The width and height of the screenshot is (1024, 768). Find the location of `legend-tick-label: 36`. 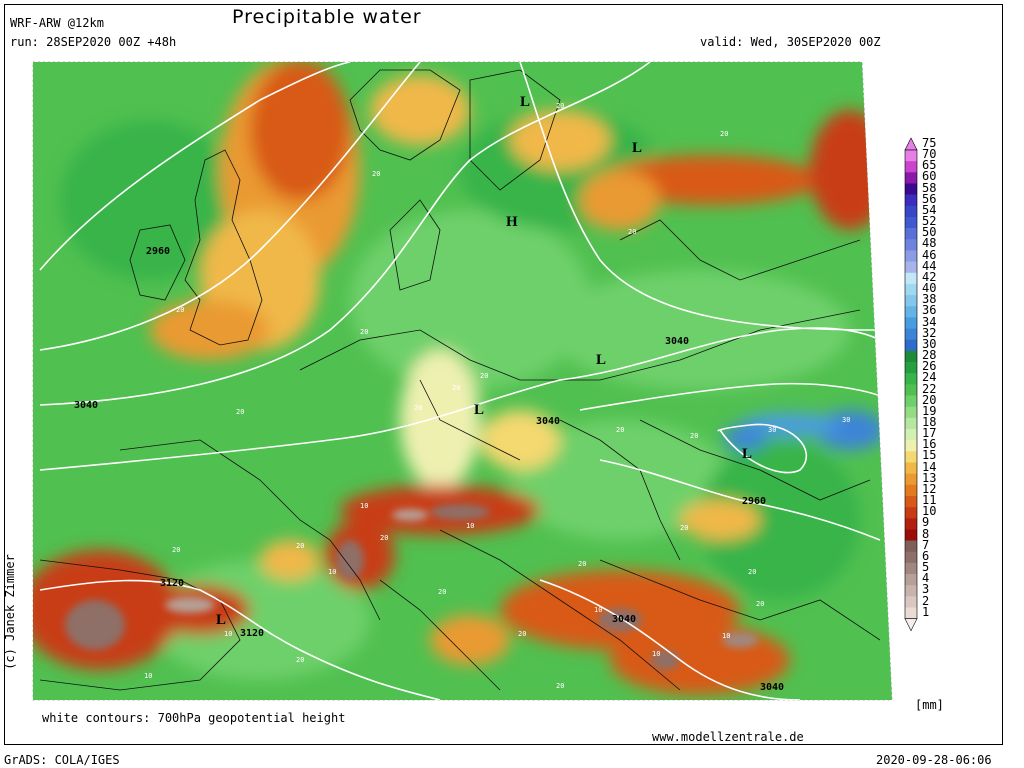

legend-tick-label: 36 is located at coordinates (929, 310).